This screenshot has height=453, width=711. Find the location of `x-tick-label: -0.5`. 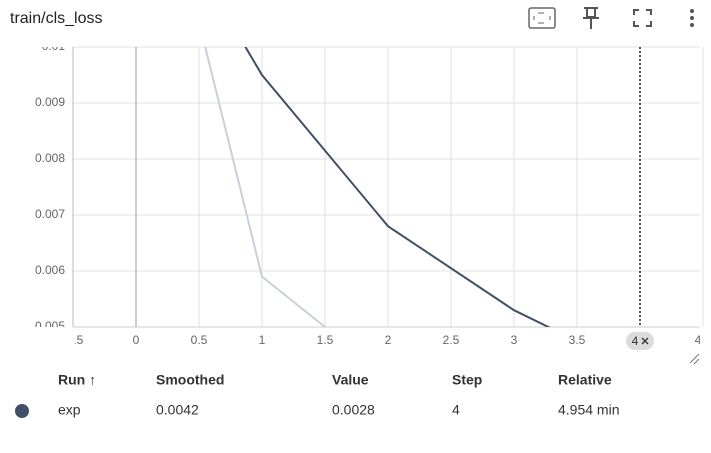

x-tick-label: -0.5 is located at coordinates (73, 340).